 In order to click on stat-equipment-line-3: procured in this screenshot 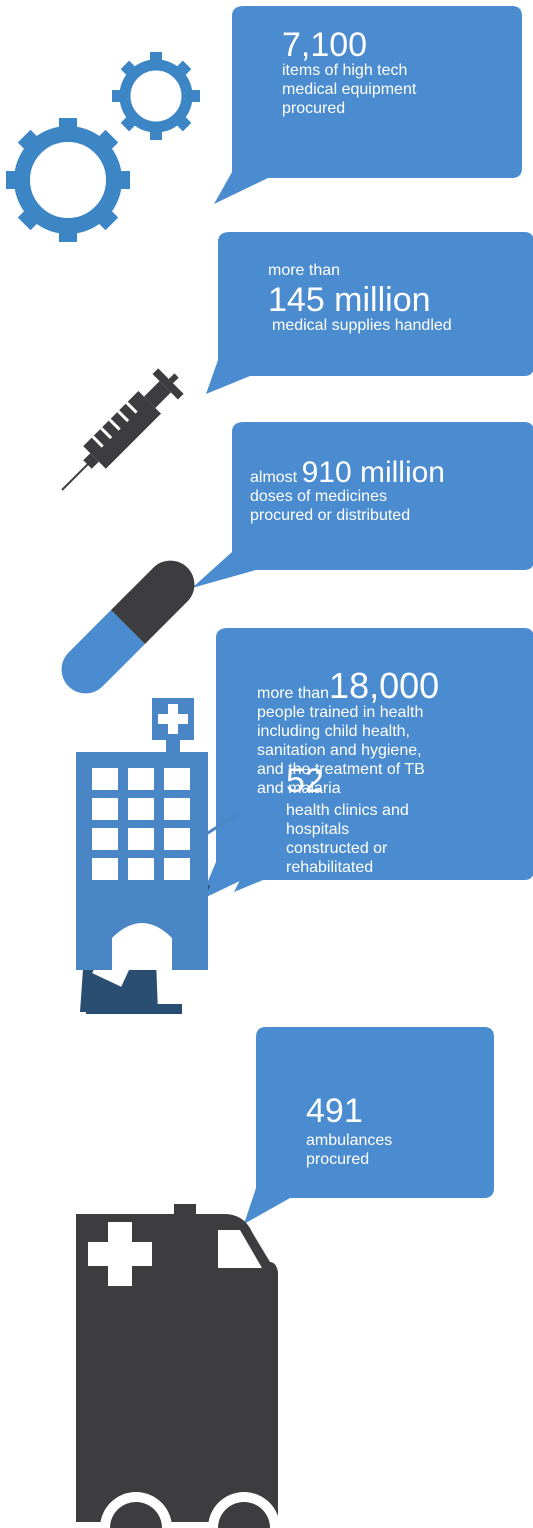, I will do `click(314, 108)`.